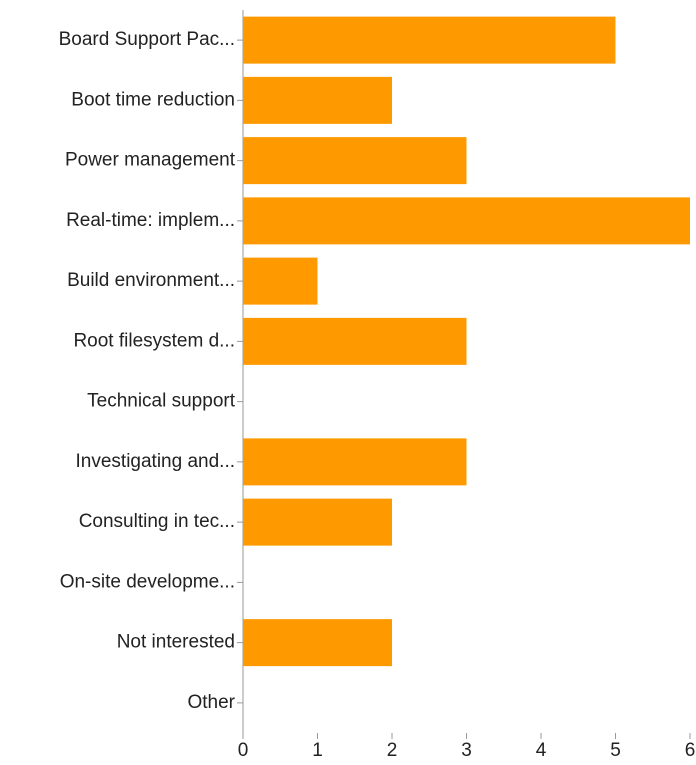 The height and width of the screenshot is (765, 696). I want to click on y-tick-label: Boot time reduction, so click(153, 99).